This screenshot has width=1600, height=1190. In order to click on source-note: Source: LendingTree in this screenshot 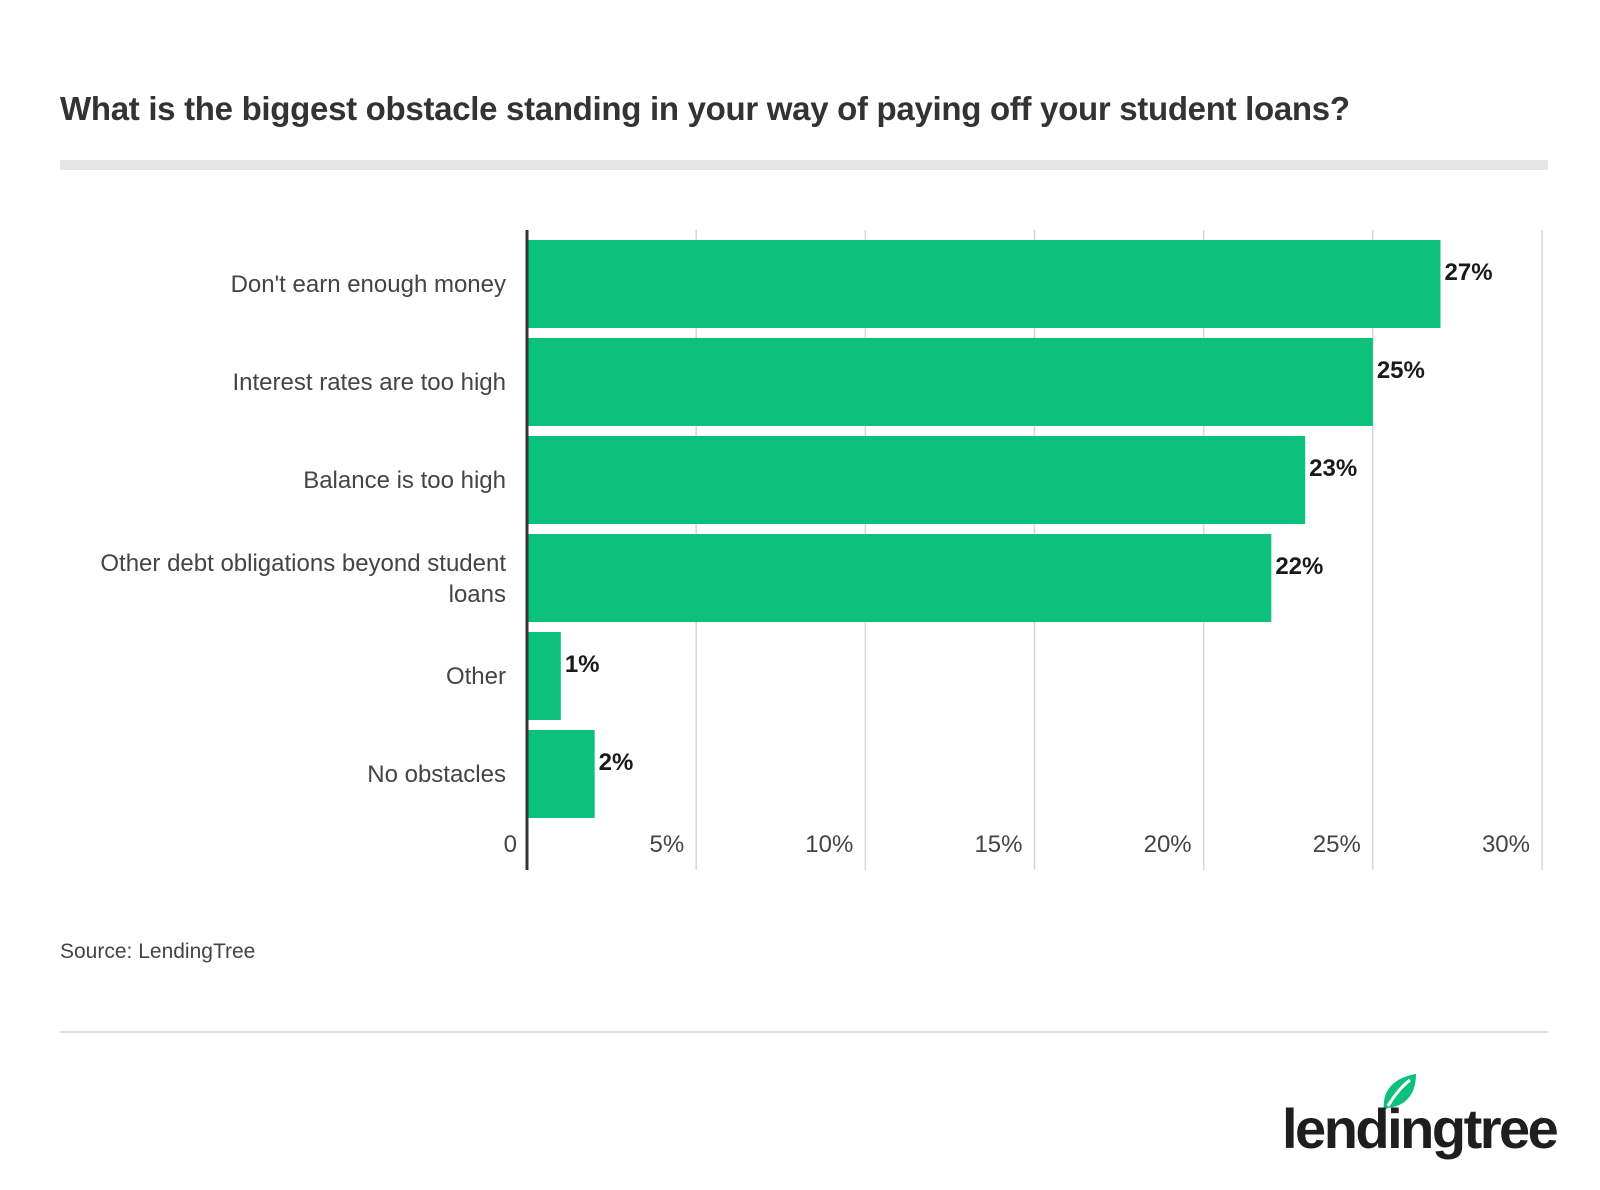, I will do `click(158, 951)`.